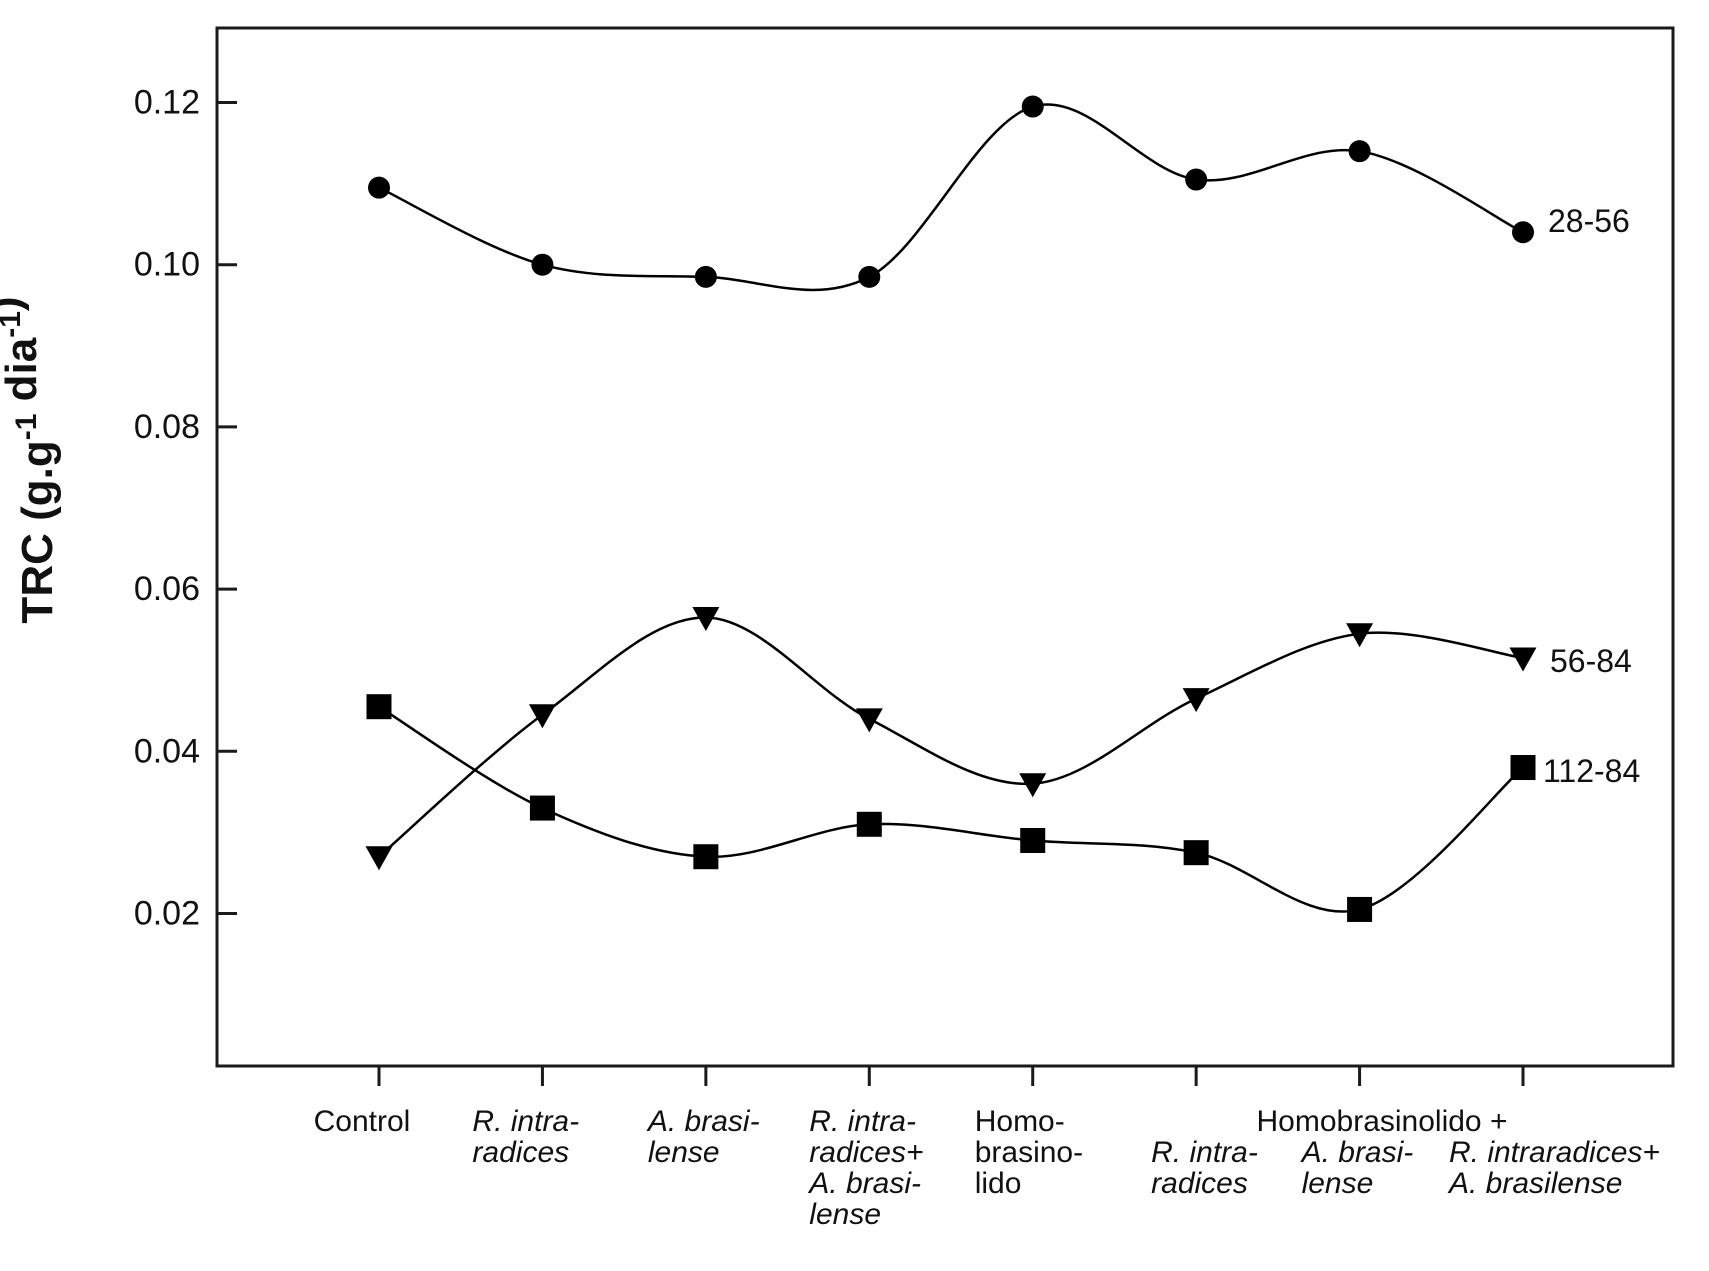 The width and height of the screenshot is (1709, 1271). Describe the element at coordinates (1589, 221) in the screenshot. I see `series-end-label: 28-56` at that location.